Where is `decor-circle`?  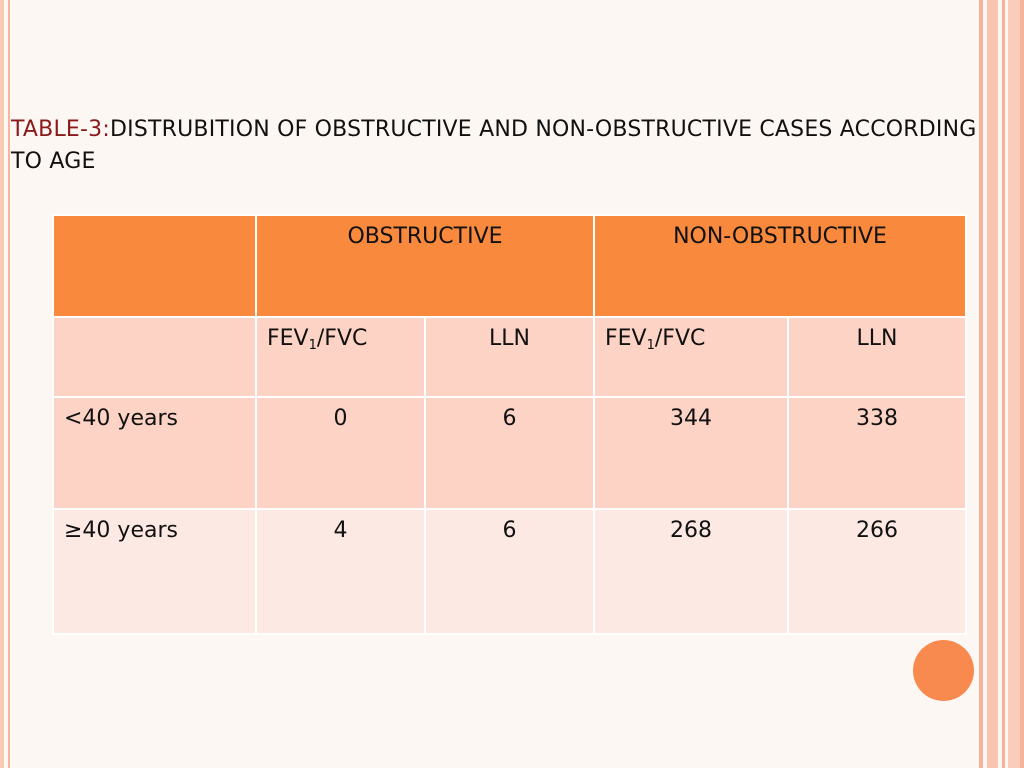
decor-circle is located at coordinates (943, 670).